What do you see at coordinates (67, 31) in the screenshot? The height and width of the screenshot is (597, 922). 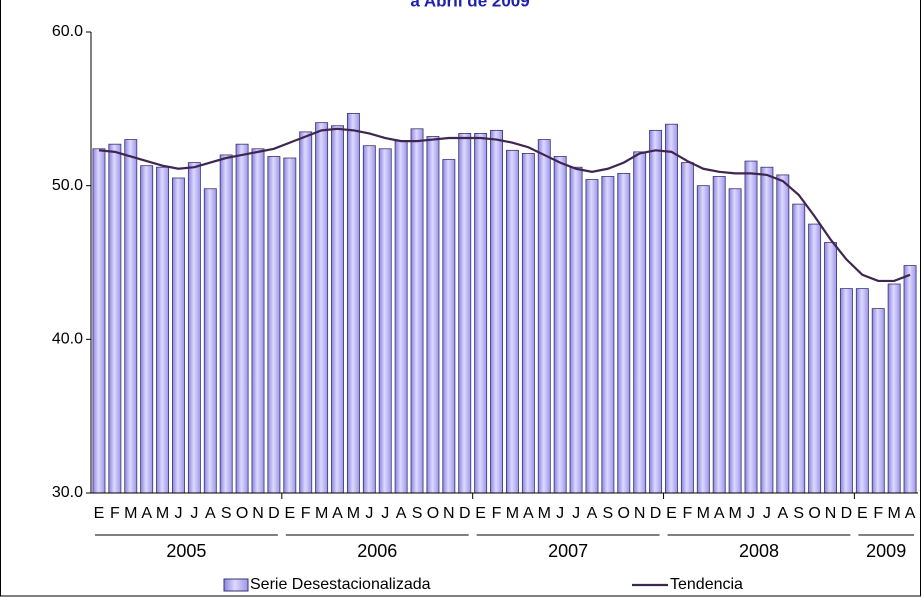 I see `y-tick-label: 60.0` at bounding box center [67, 31].